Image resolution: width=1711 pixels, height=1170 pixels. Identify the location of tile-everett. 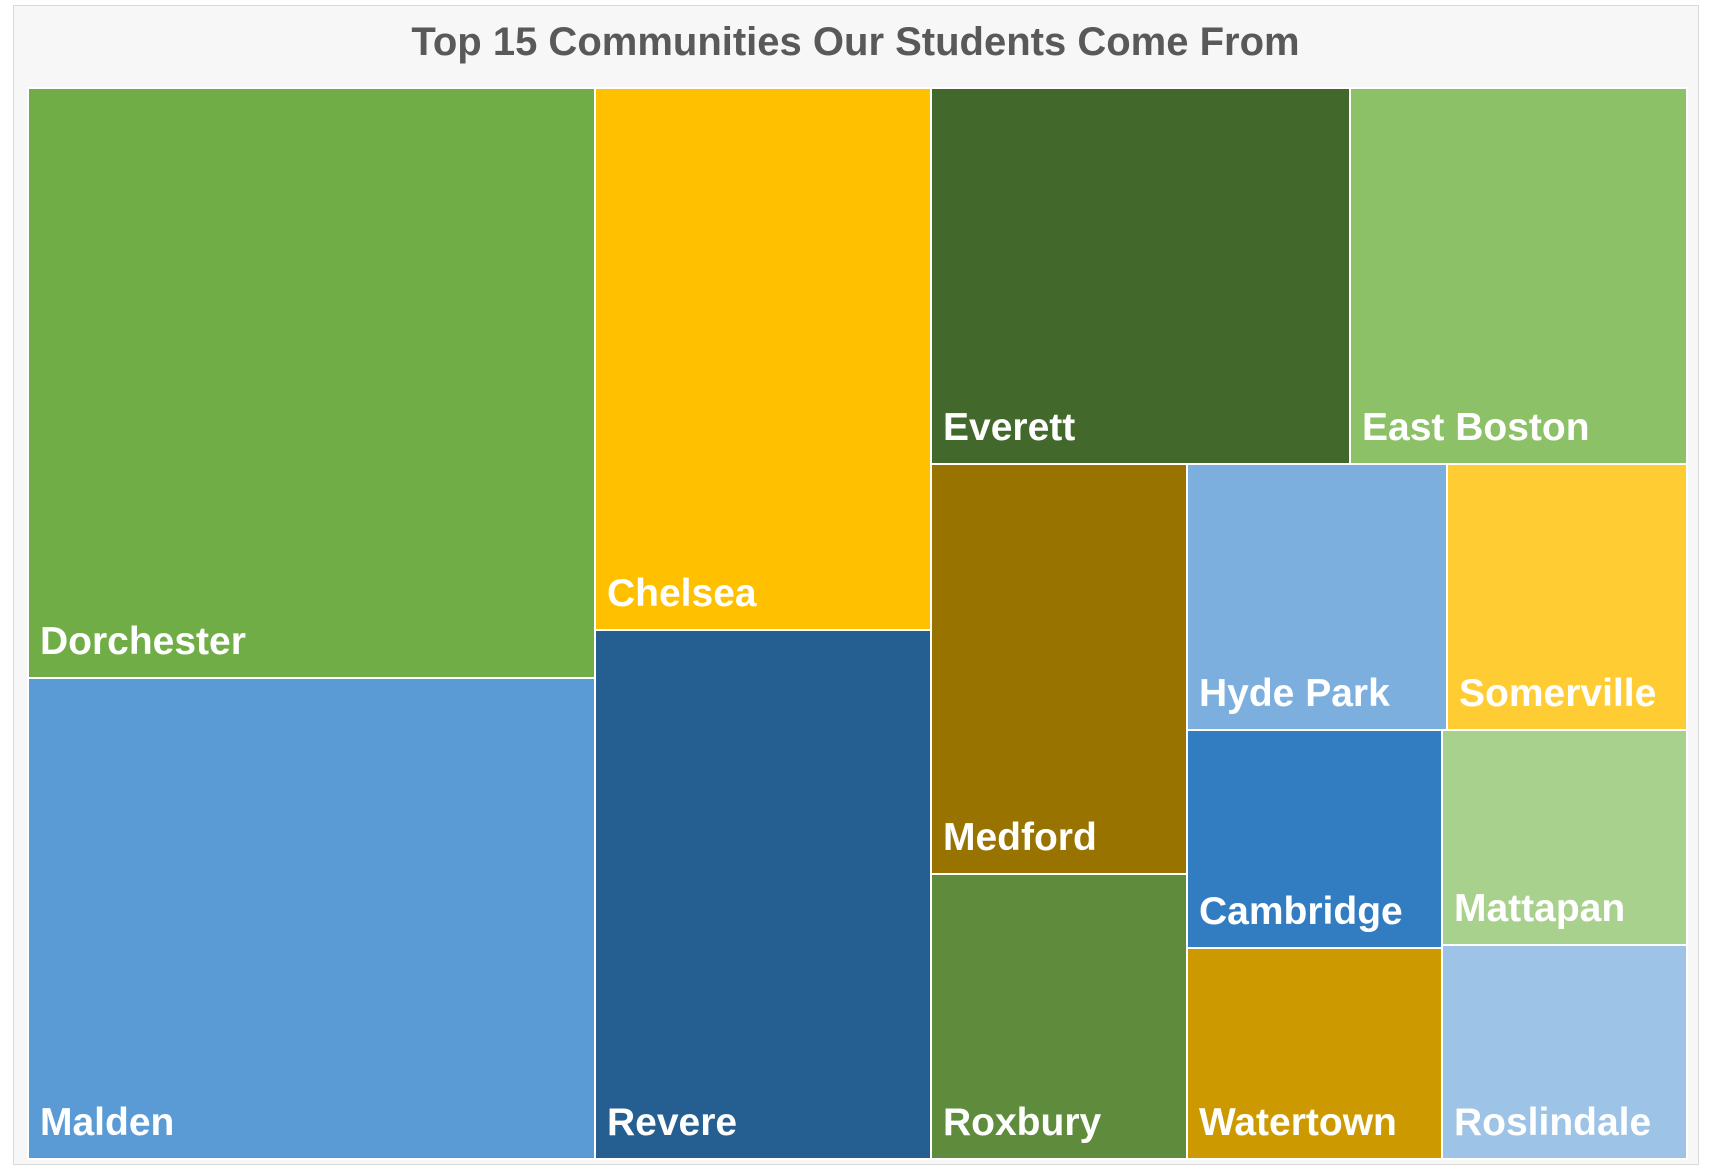
(1140, 276).